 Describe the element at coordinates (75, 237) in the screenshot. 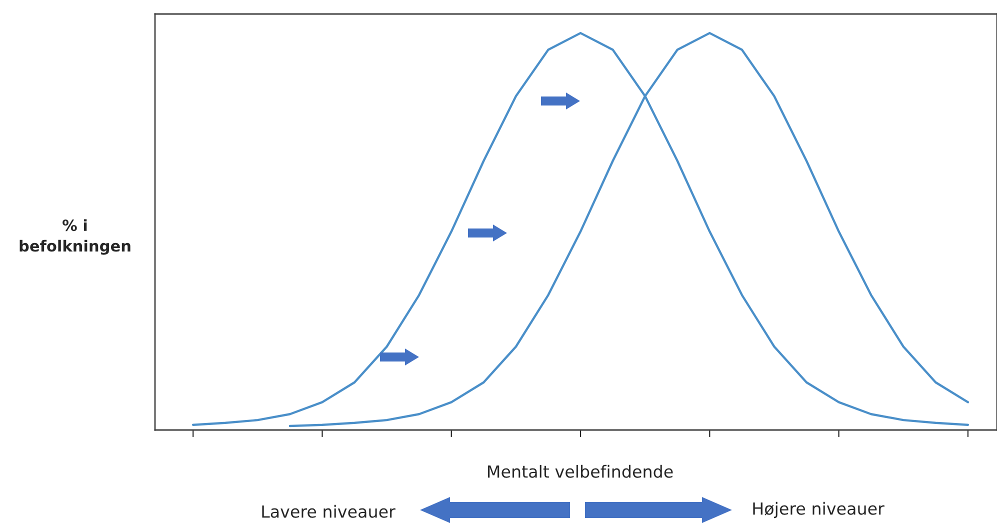

I see `y-axis-title: % i befolkningen` at that location.